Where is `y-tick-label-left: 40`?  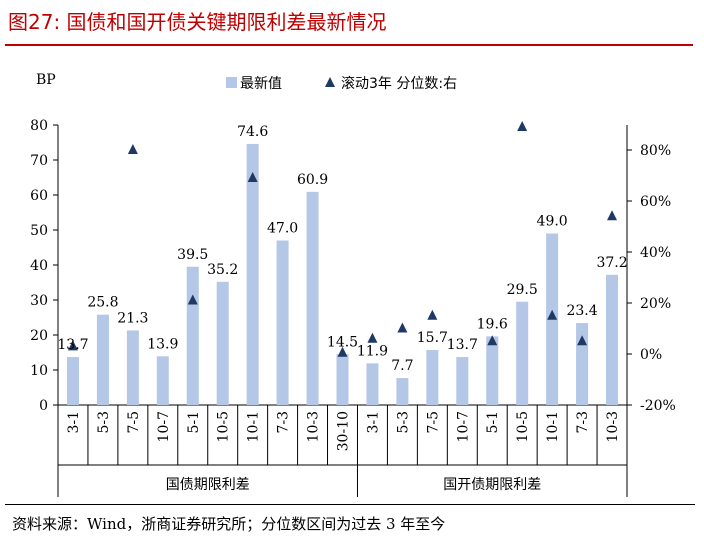 y-tick-label-left: 40 is located at coordinates (39, 266).